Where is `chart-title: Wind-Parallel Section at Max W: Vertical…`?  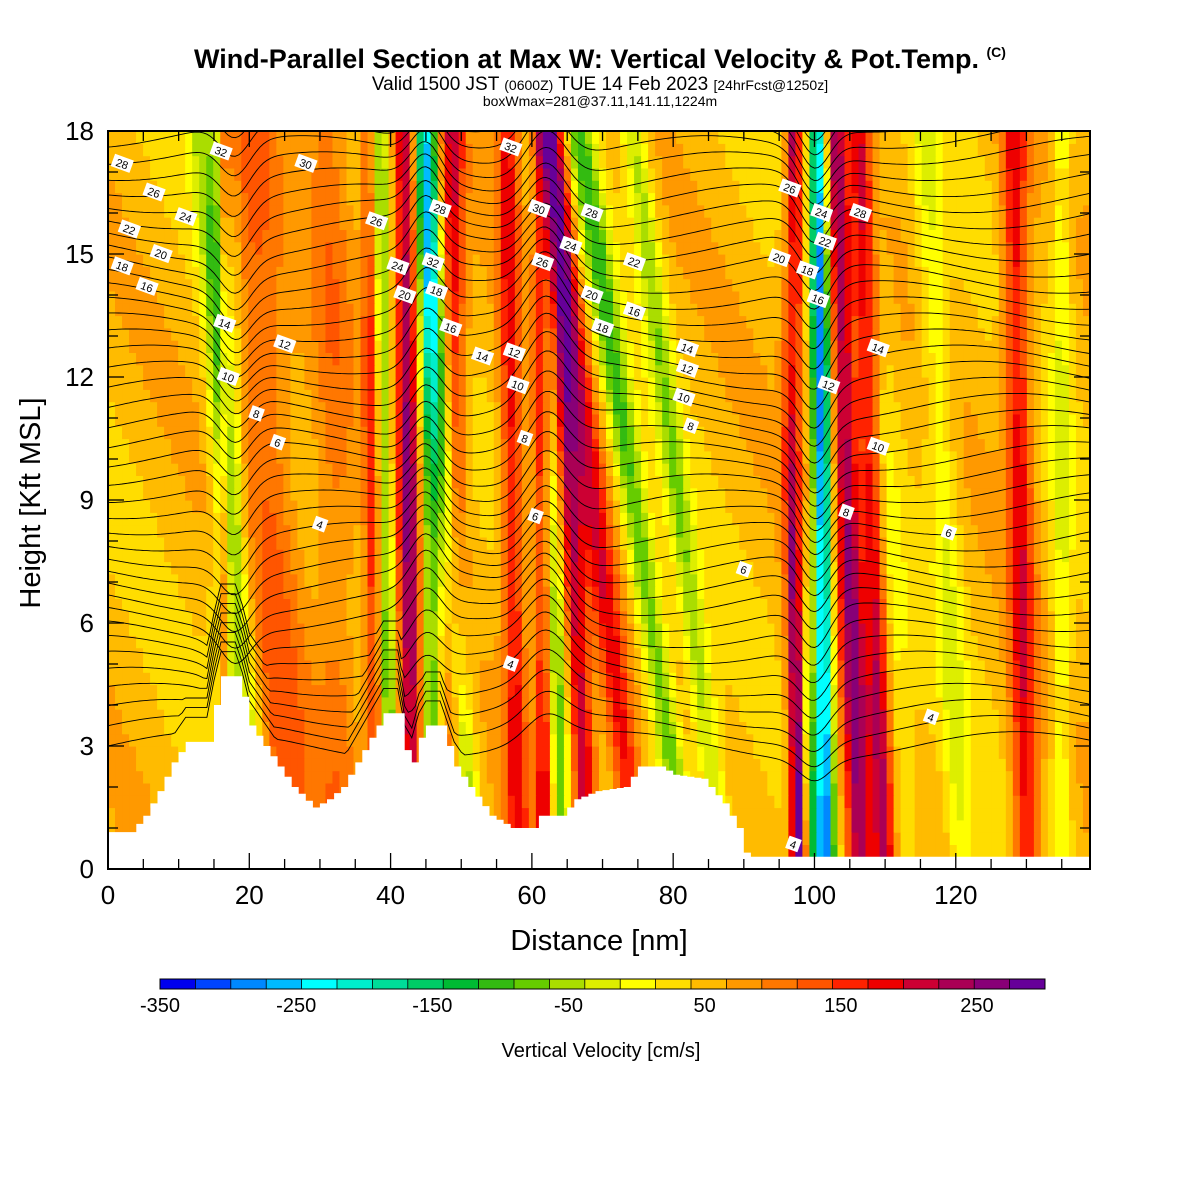 chart-title: Wind-Parallel Section at Max W: Vertical… is located at coordinates (600, 59).